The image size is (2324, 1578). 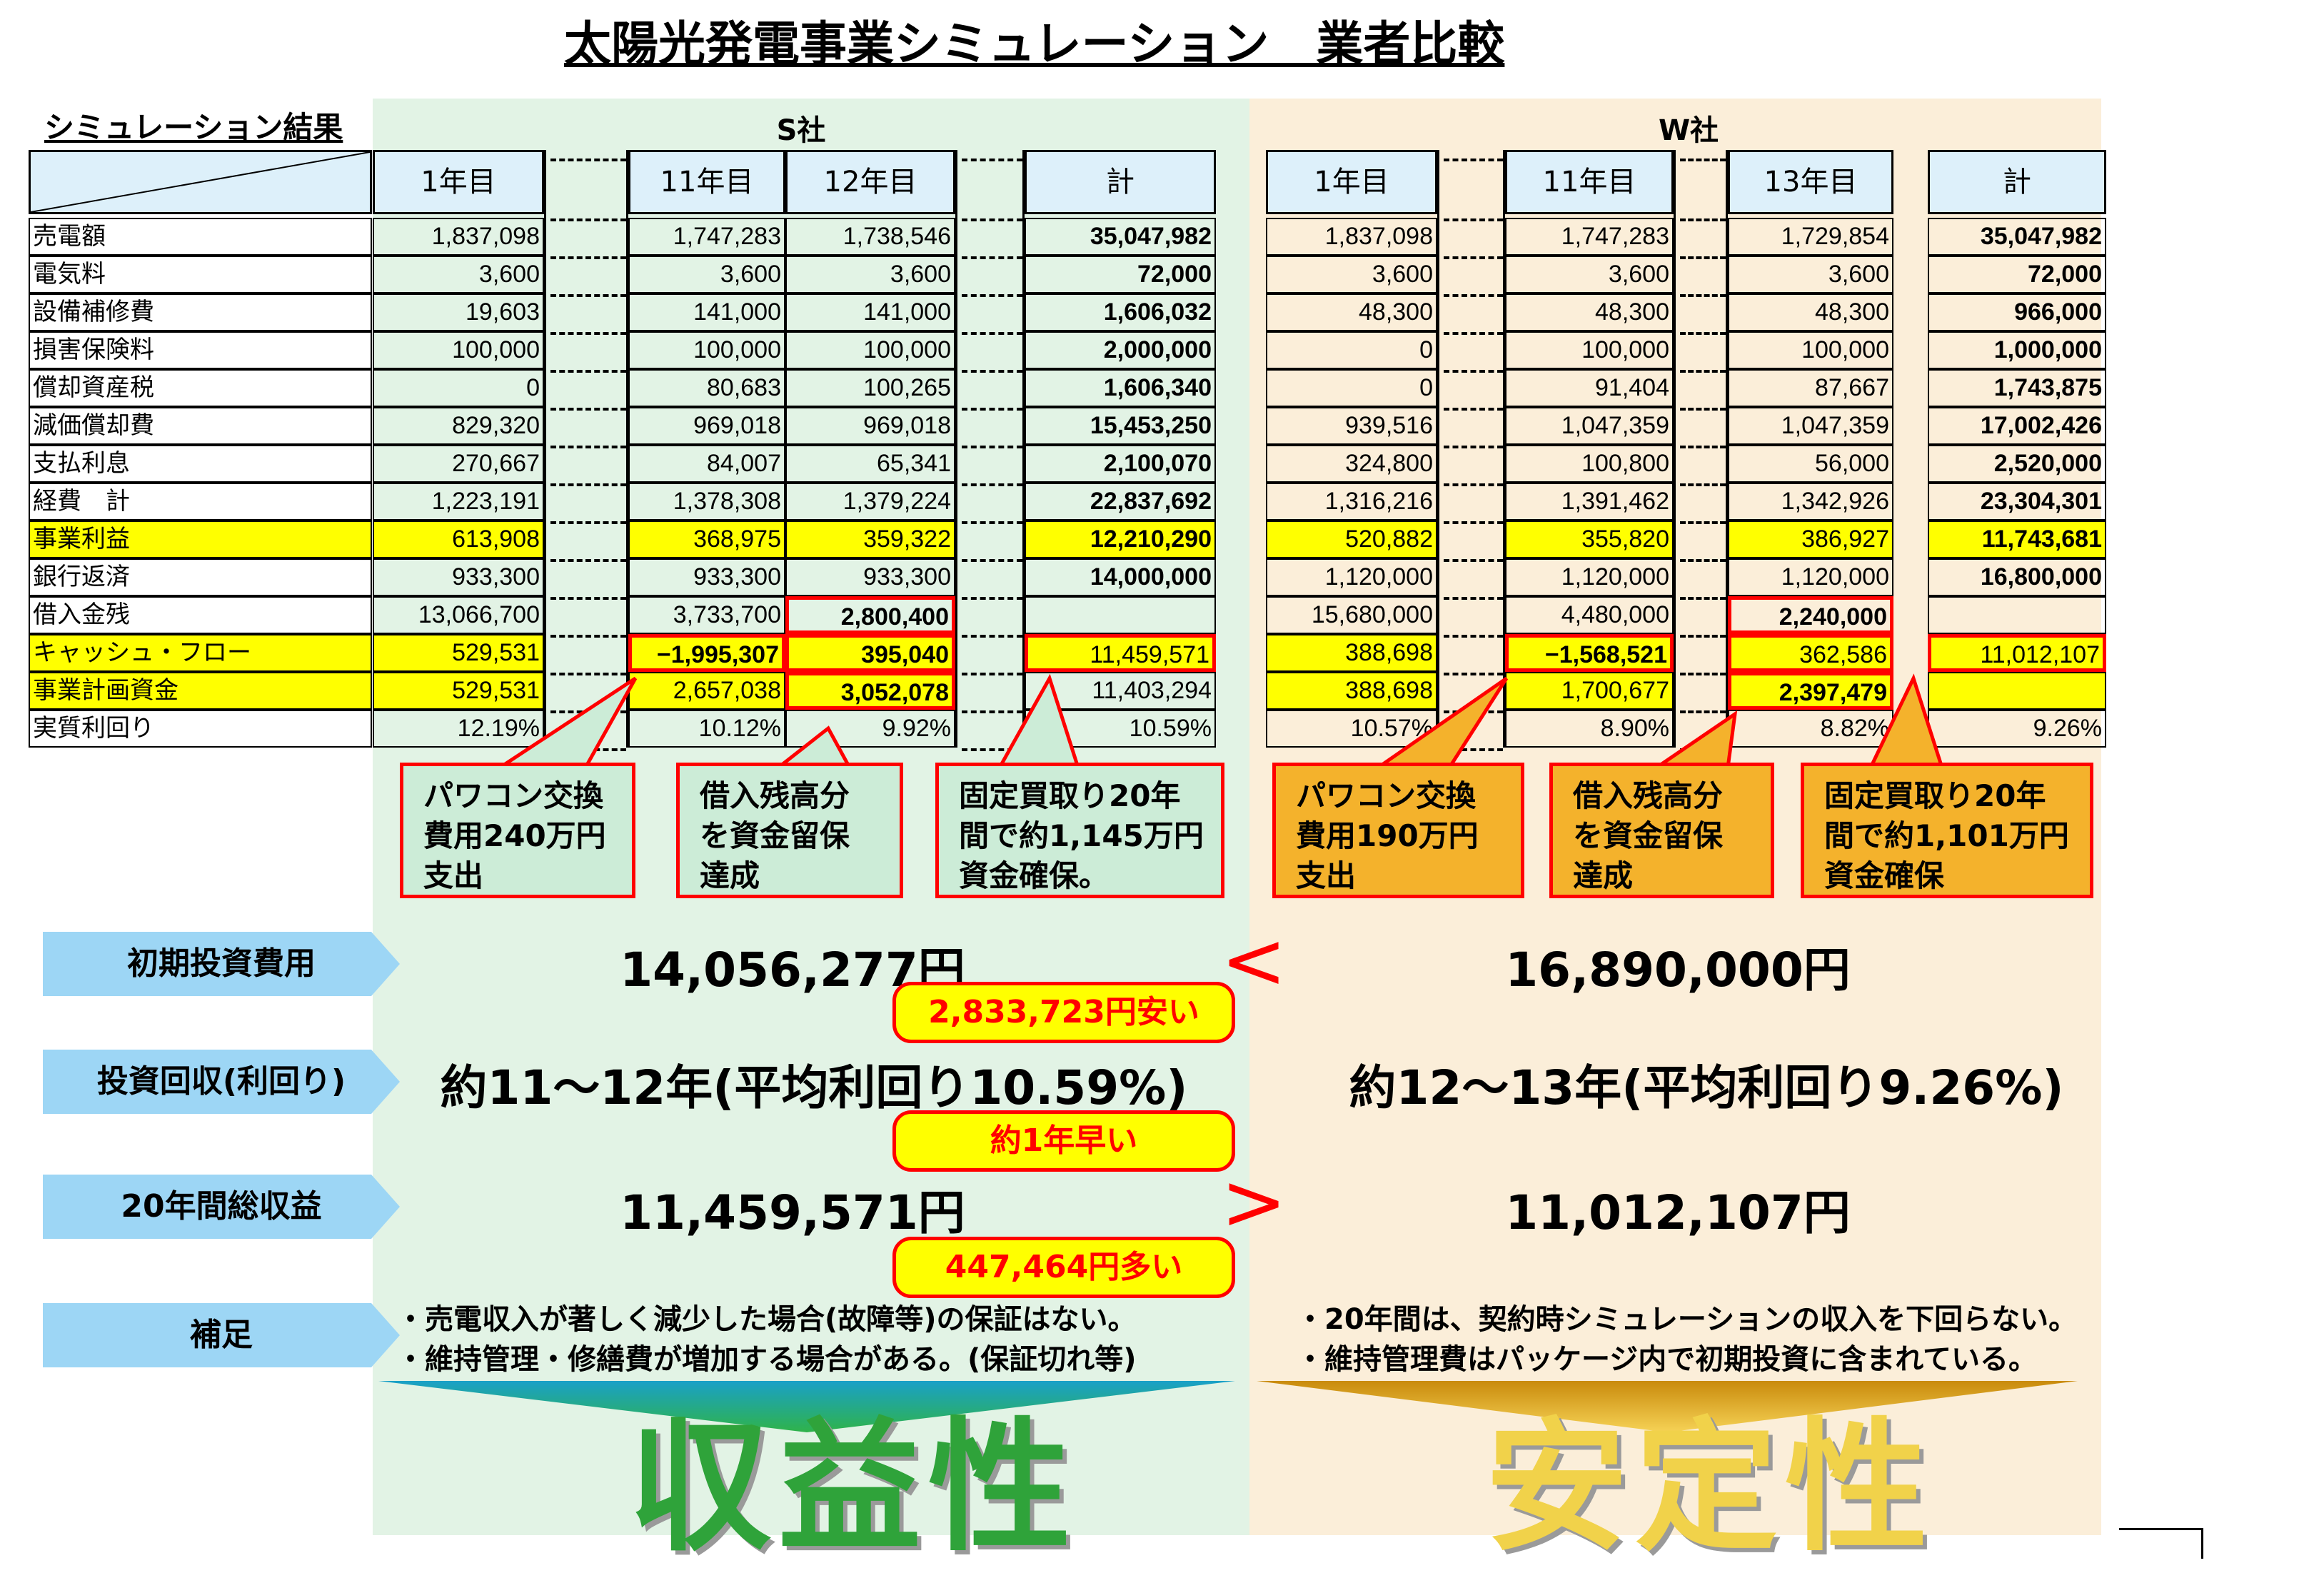 What do you see at coordinates (707, 182) in the screenshot?
I see `s-header-cell: 11年目` at bounding box center [707, 182].